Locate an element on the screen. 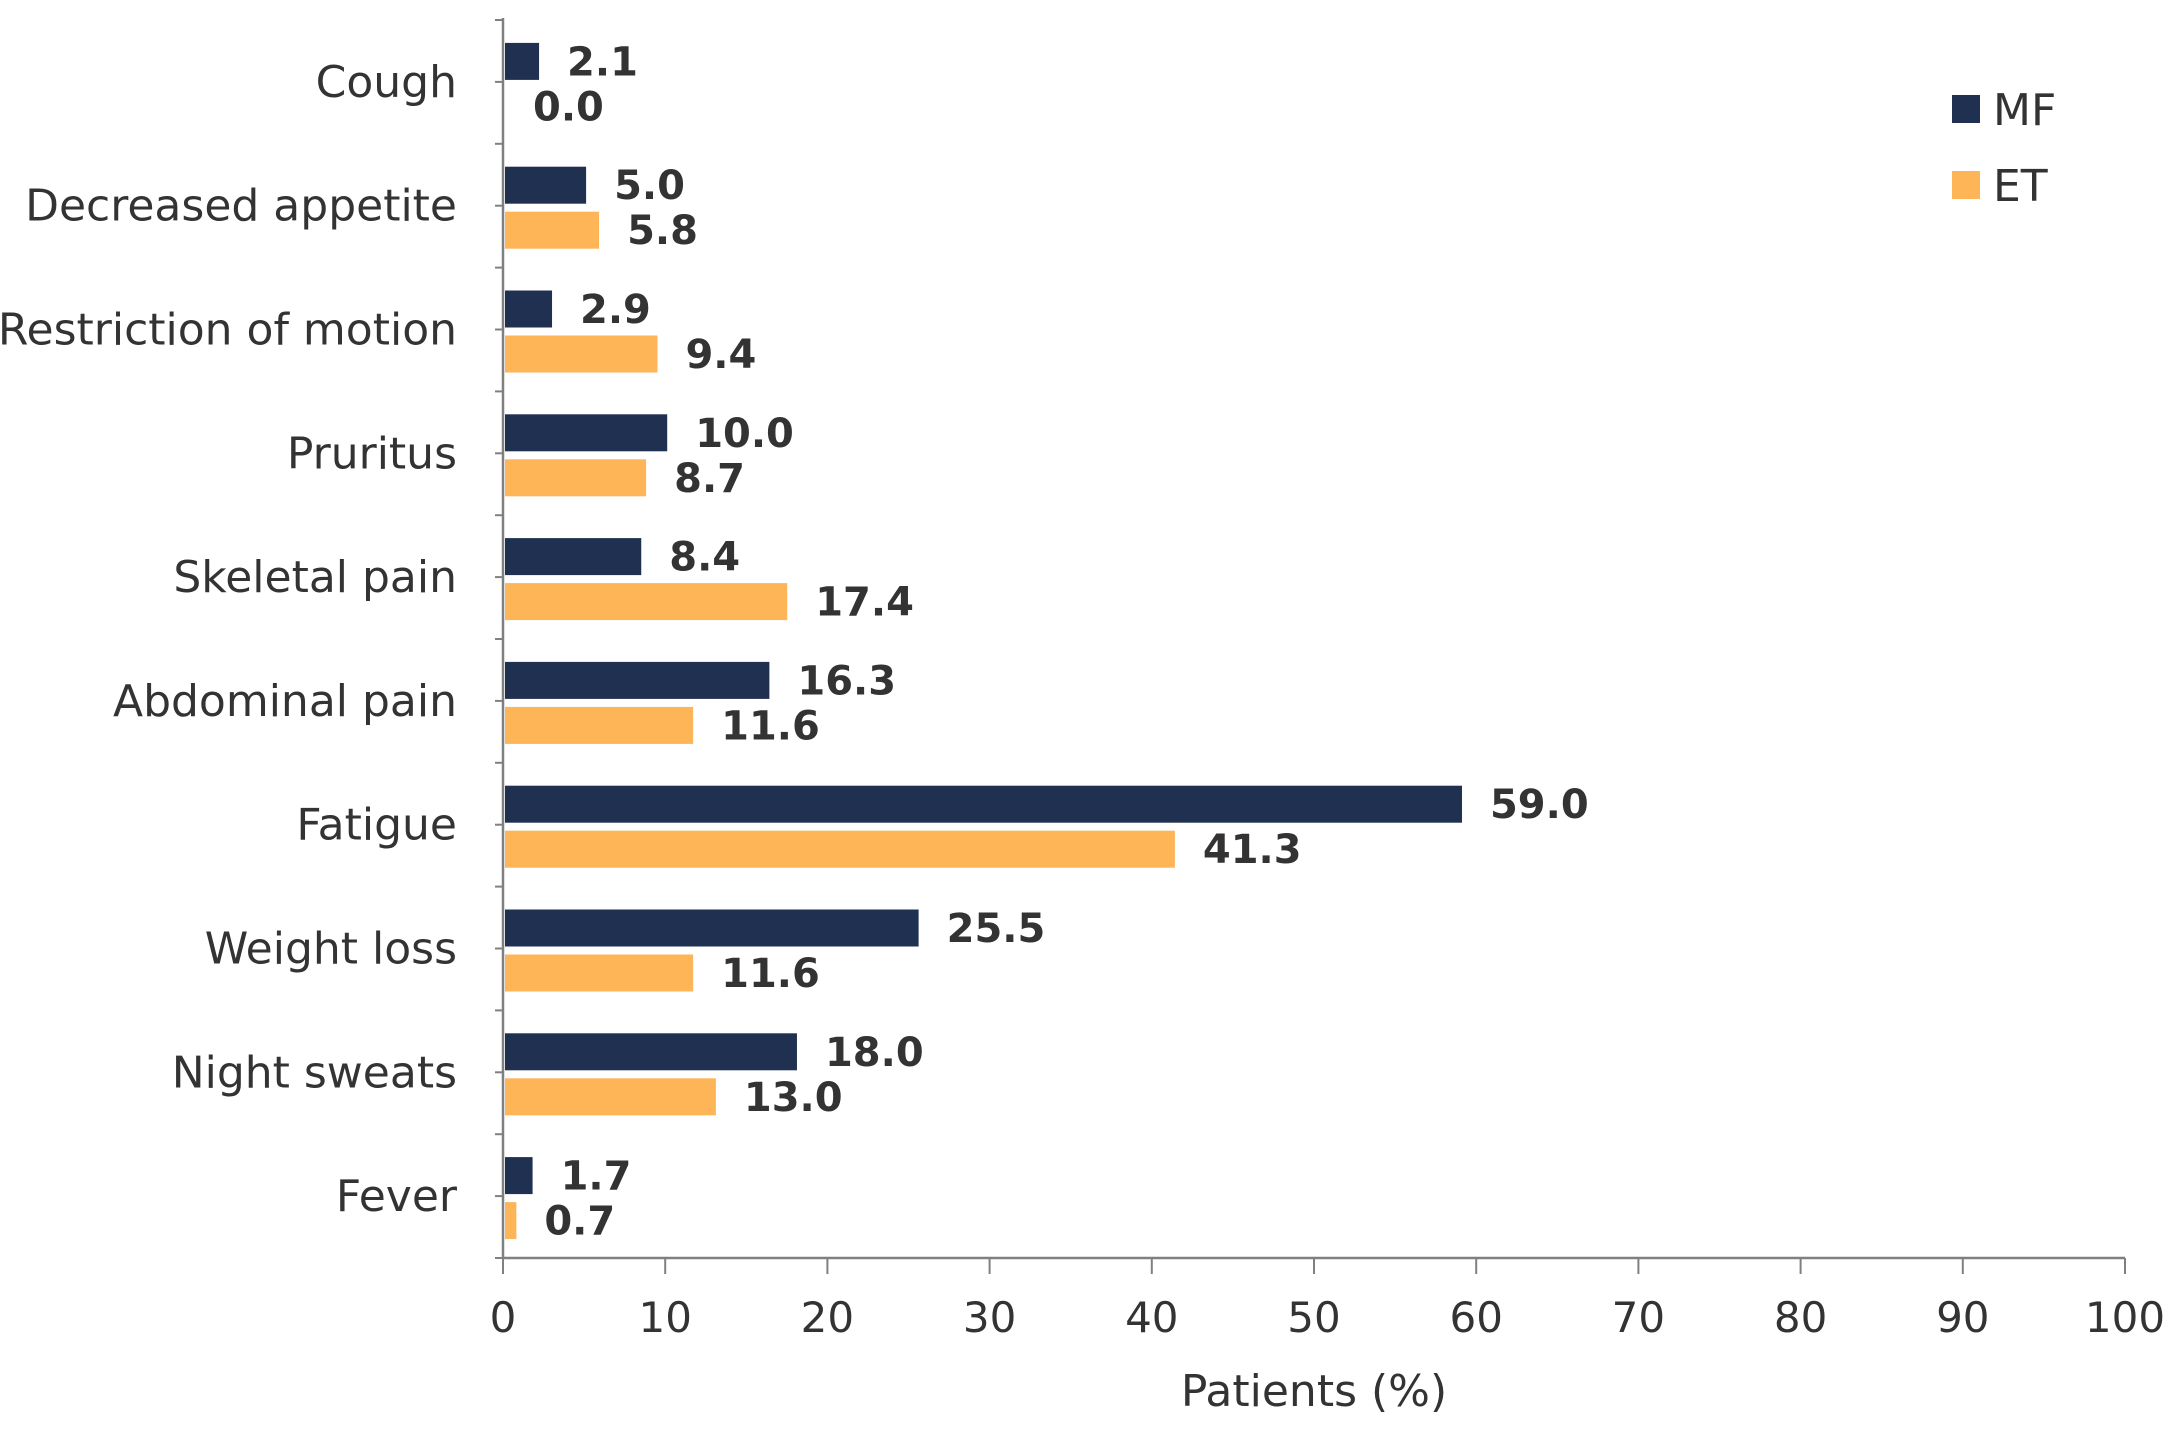 The height and width of the screenshot is (1429, 2183). category-label-restriction-of-motion: Restriction of motion is located at coordinates (228, 330).